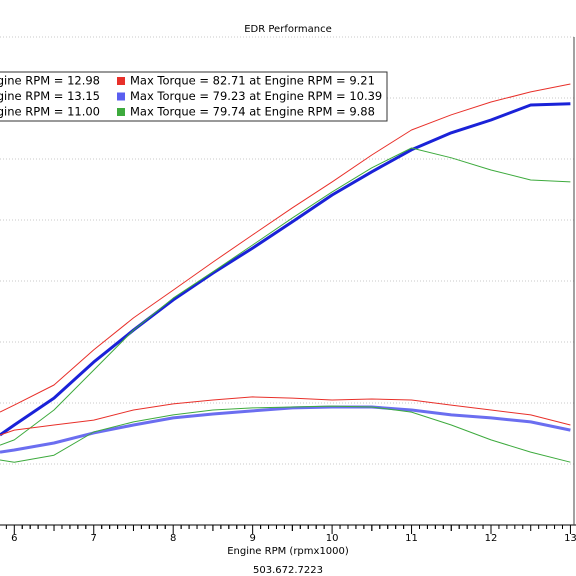 This screenshot has height=576, width=576. What do you see at coordinates (288, 570) in the screenshot?
I see `footer: 503.672.7223` at bounding box center [288, 570].